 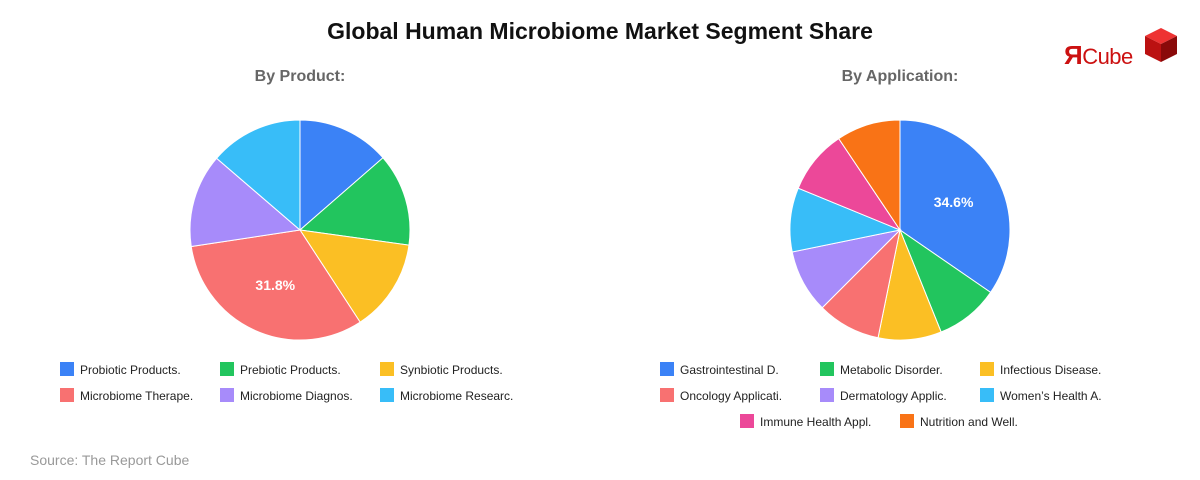 I want to click on product-slice-label-3: 31.8%, so click(x=275, y=285).